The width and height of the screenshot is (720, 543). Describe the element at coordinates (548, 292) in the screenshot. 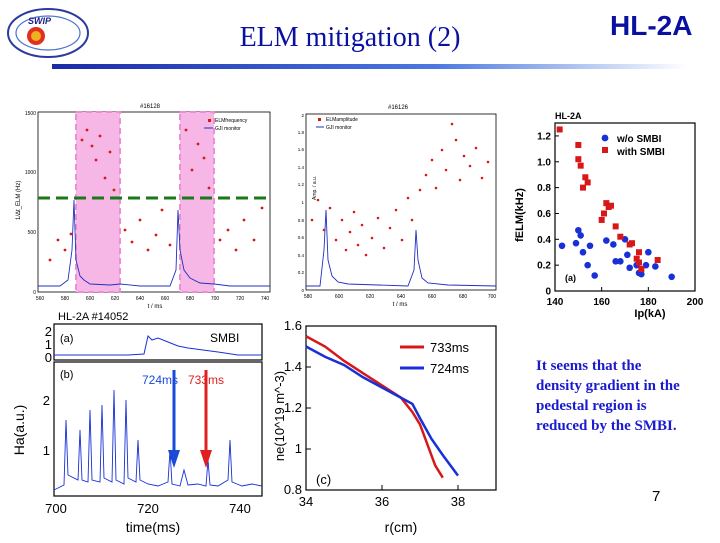

I see `chart1-ytick: 0` at that location.